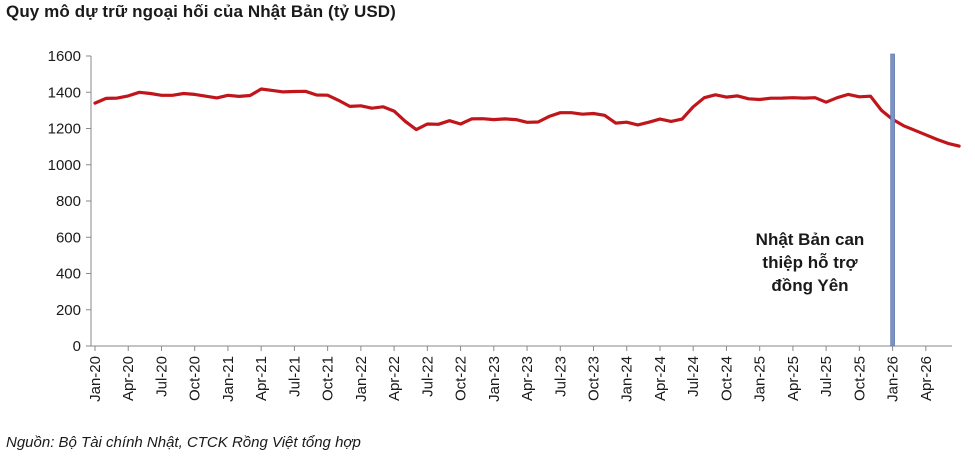 The height and width of the screenshot is (460, 975). I want to click on x-tick-label: Oct-21, so click(328, 378).